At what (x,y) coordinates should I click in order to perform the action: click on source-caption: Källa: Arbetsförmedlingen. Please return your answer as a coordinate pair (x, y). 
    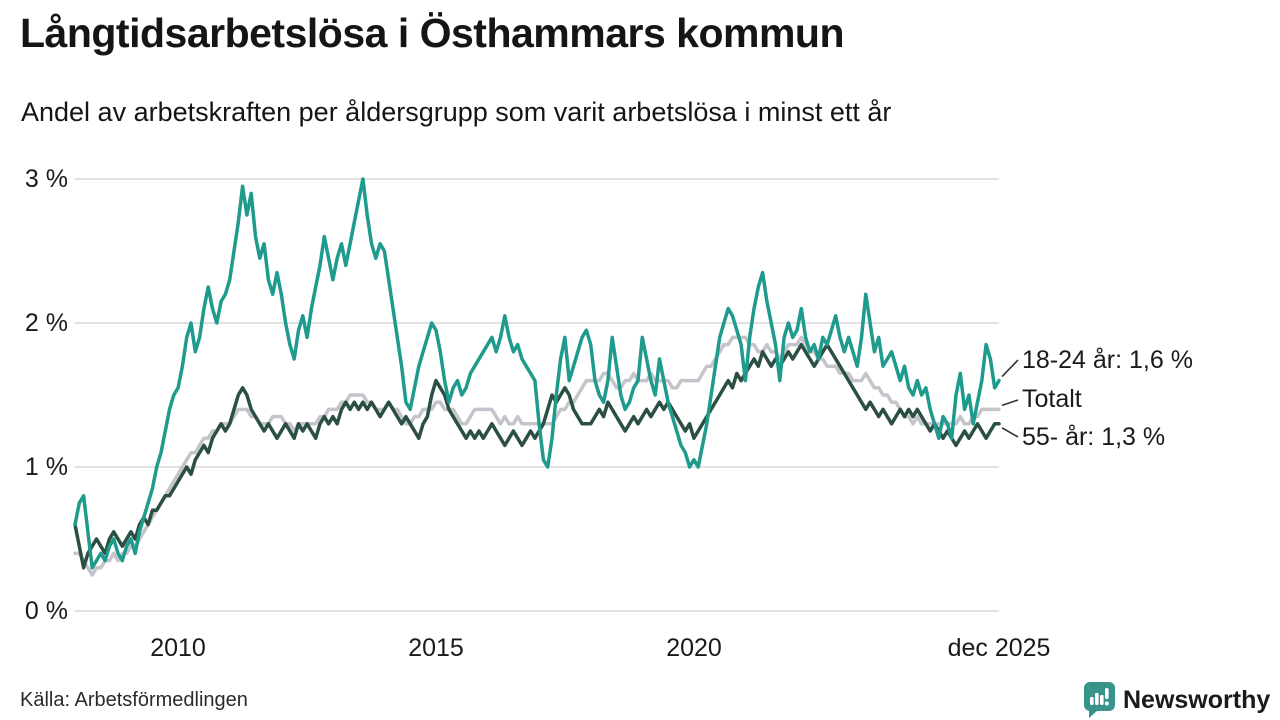
    Looking at the image, I should click on (134, 700).